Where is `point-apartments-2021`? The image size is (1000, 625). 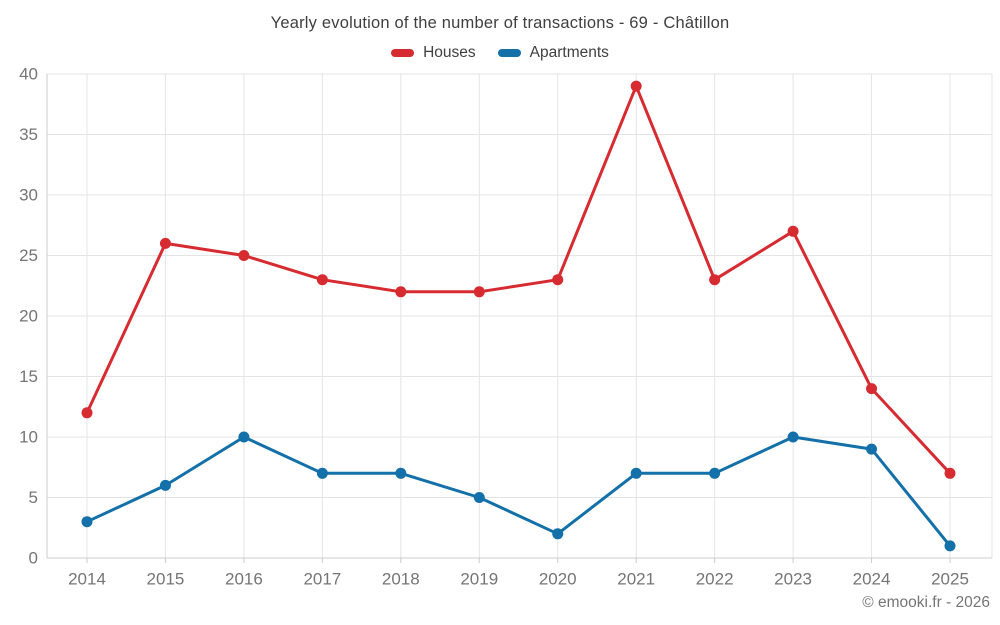 point-apartments-2021 is located at coordinates (636, 473).